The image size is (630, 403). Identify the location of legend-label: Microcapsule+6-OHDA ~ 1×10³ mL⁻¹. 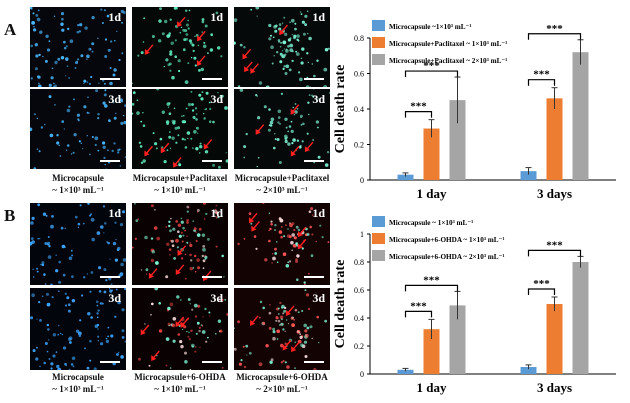
(447, 240).